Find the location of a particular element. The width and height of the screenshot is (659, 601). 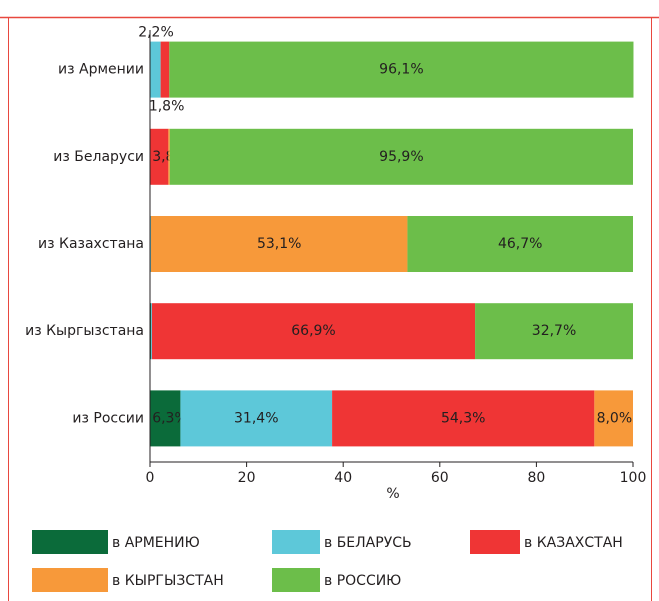

value-label: 32,7% is located at coordinates (554, 331).